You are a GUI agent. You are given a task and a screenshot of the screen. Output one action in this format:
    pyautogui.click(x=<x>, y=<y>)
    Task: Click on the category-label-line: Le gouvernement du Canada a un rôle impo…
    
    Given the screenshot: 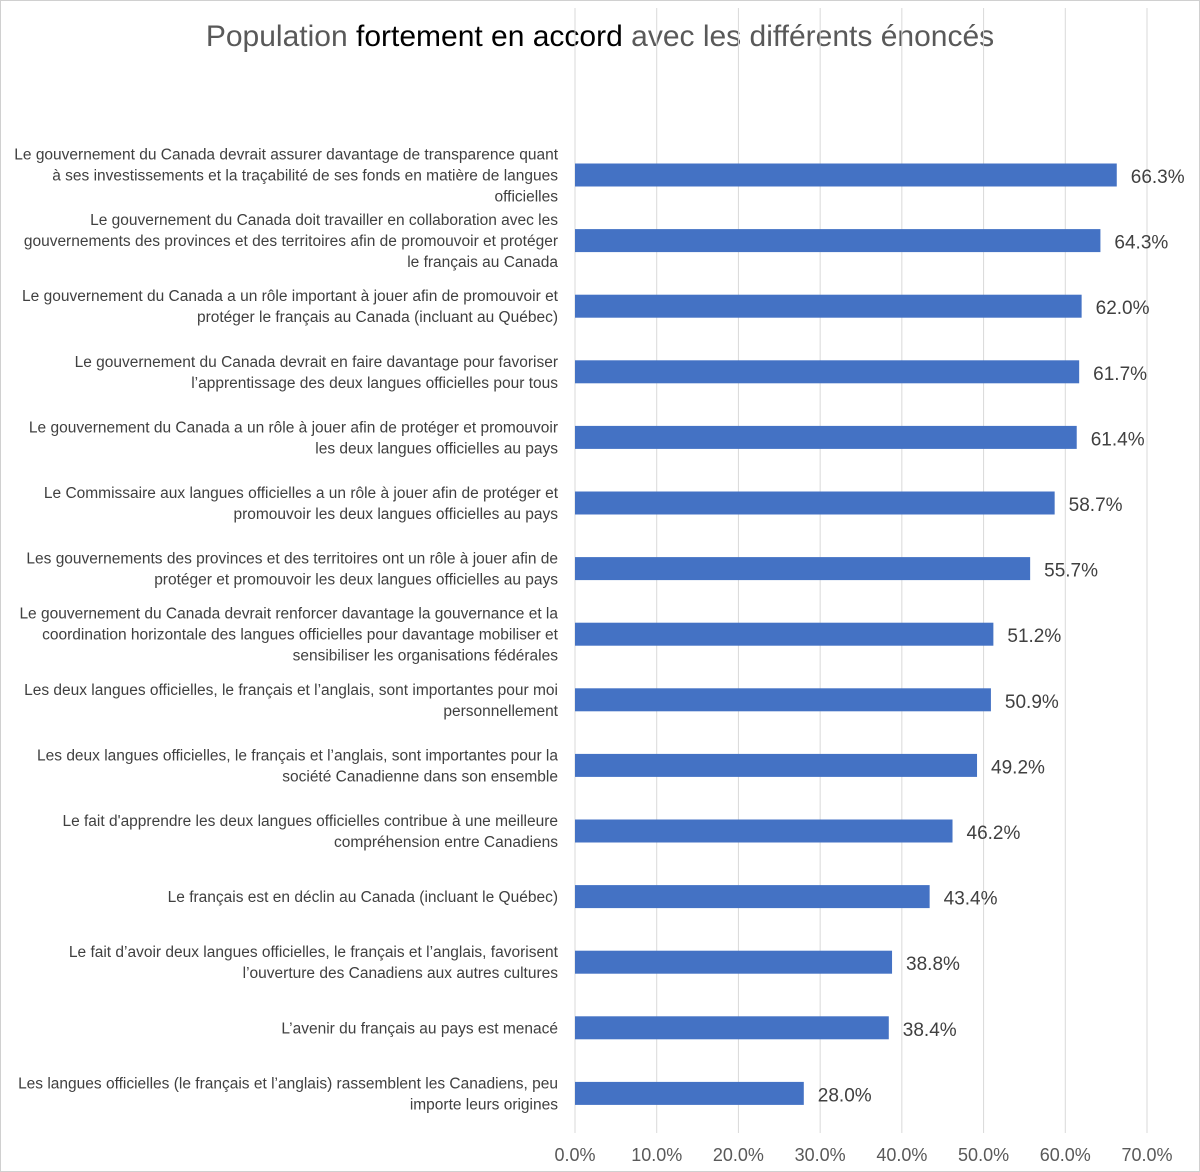 What is the action you would take?
    pyautogui.click(x=290, y=296)
    